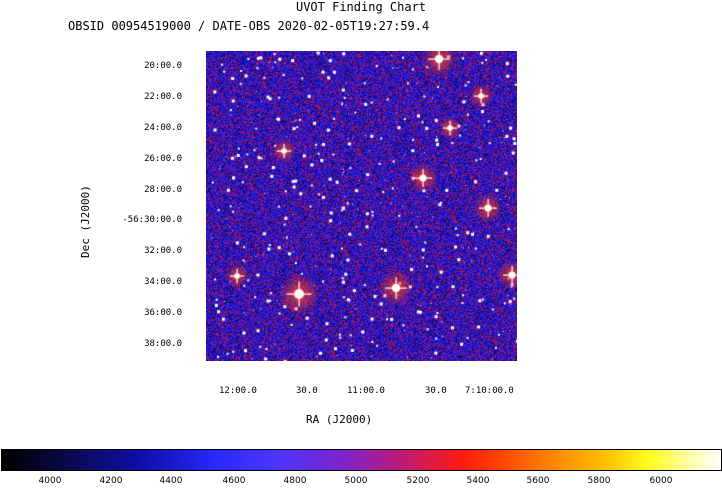  I want to click on colorbar-label: 5000, so click(356, 481).